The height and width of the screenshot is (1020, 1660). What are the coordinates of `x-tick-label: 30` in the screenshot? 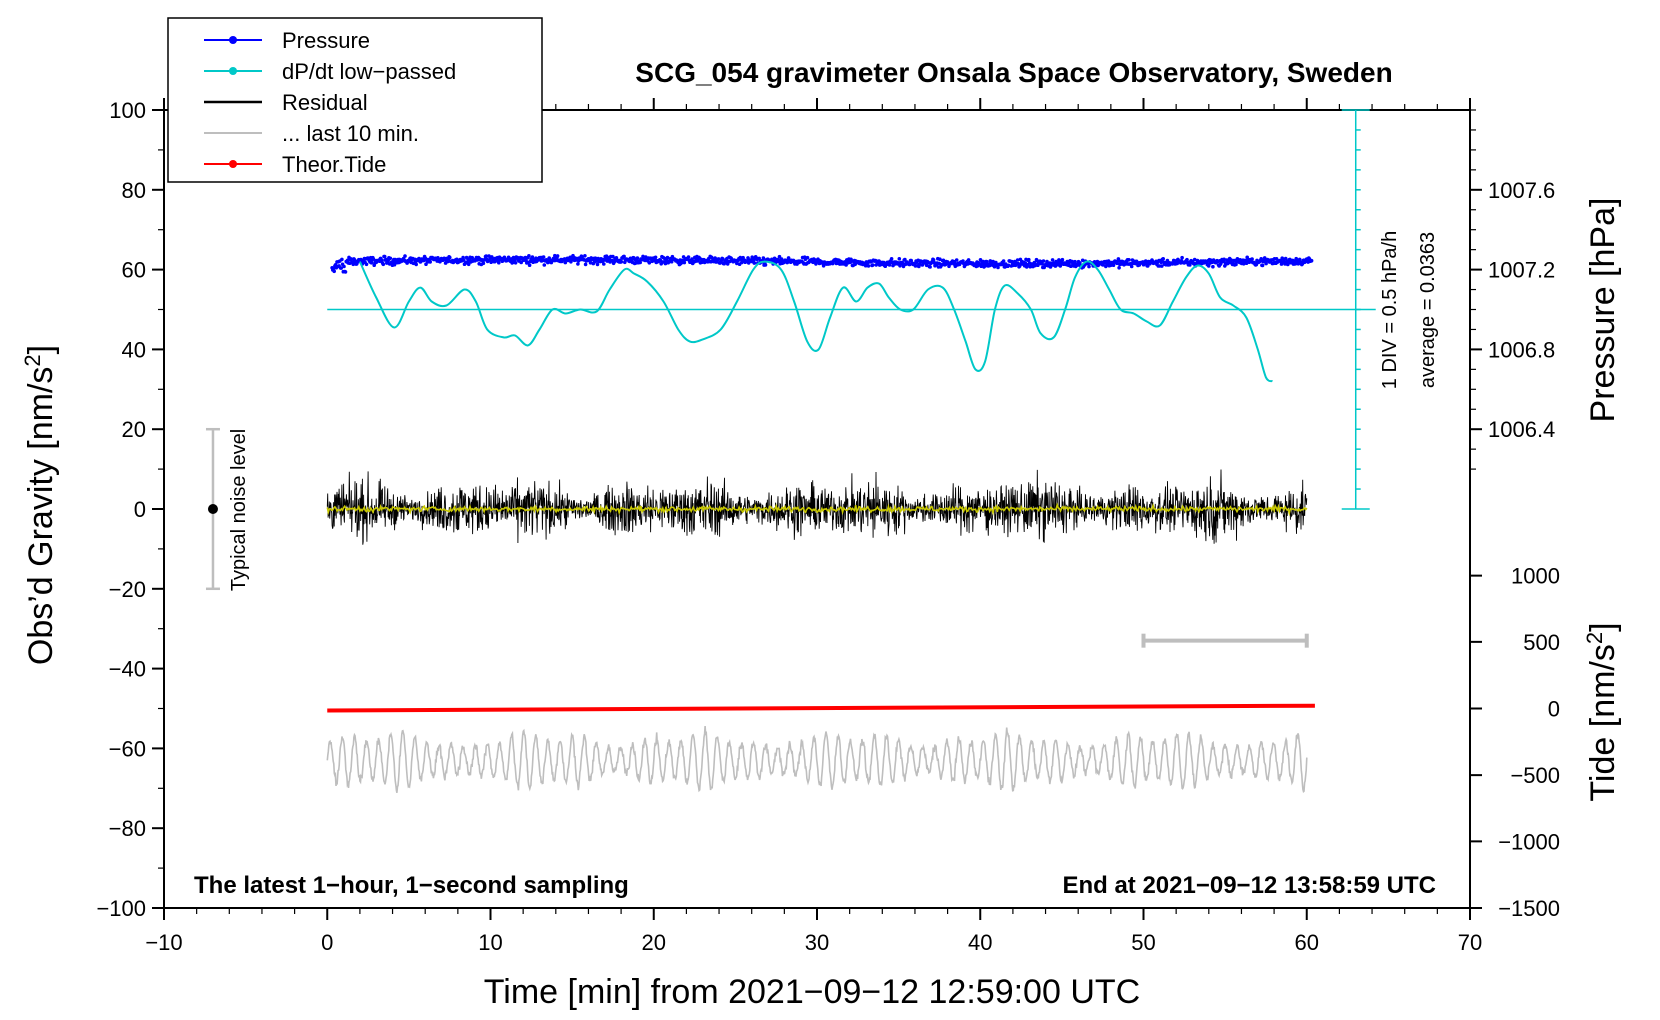 It's located at (817, 942).